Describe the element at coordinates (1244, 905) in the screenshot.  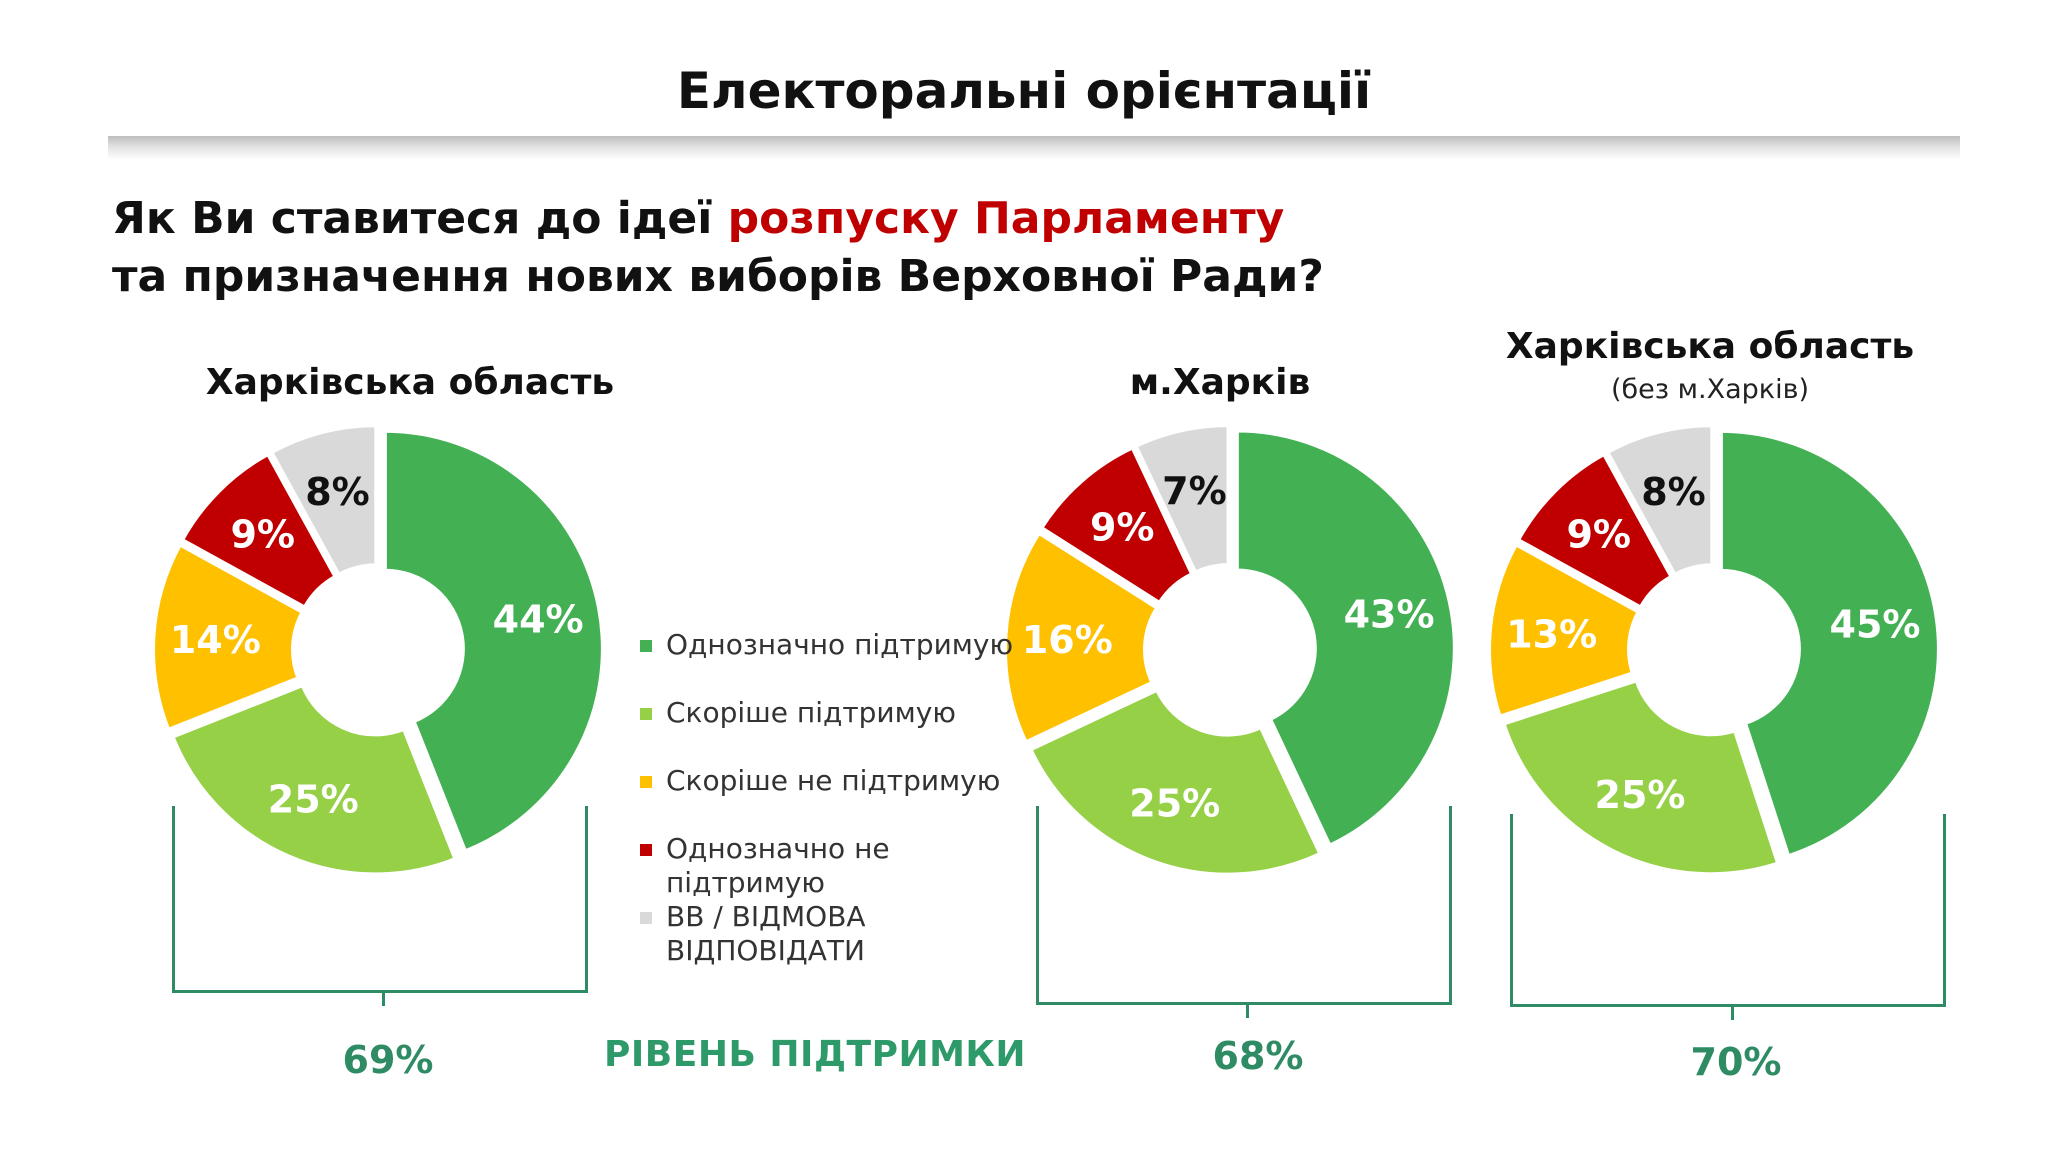
I see `support-bracket-city` at that location.